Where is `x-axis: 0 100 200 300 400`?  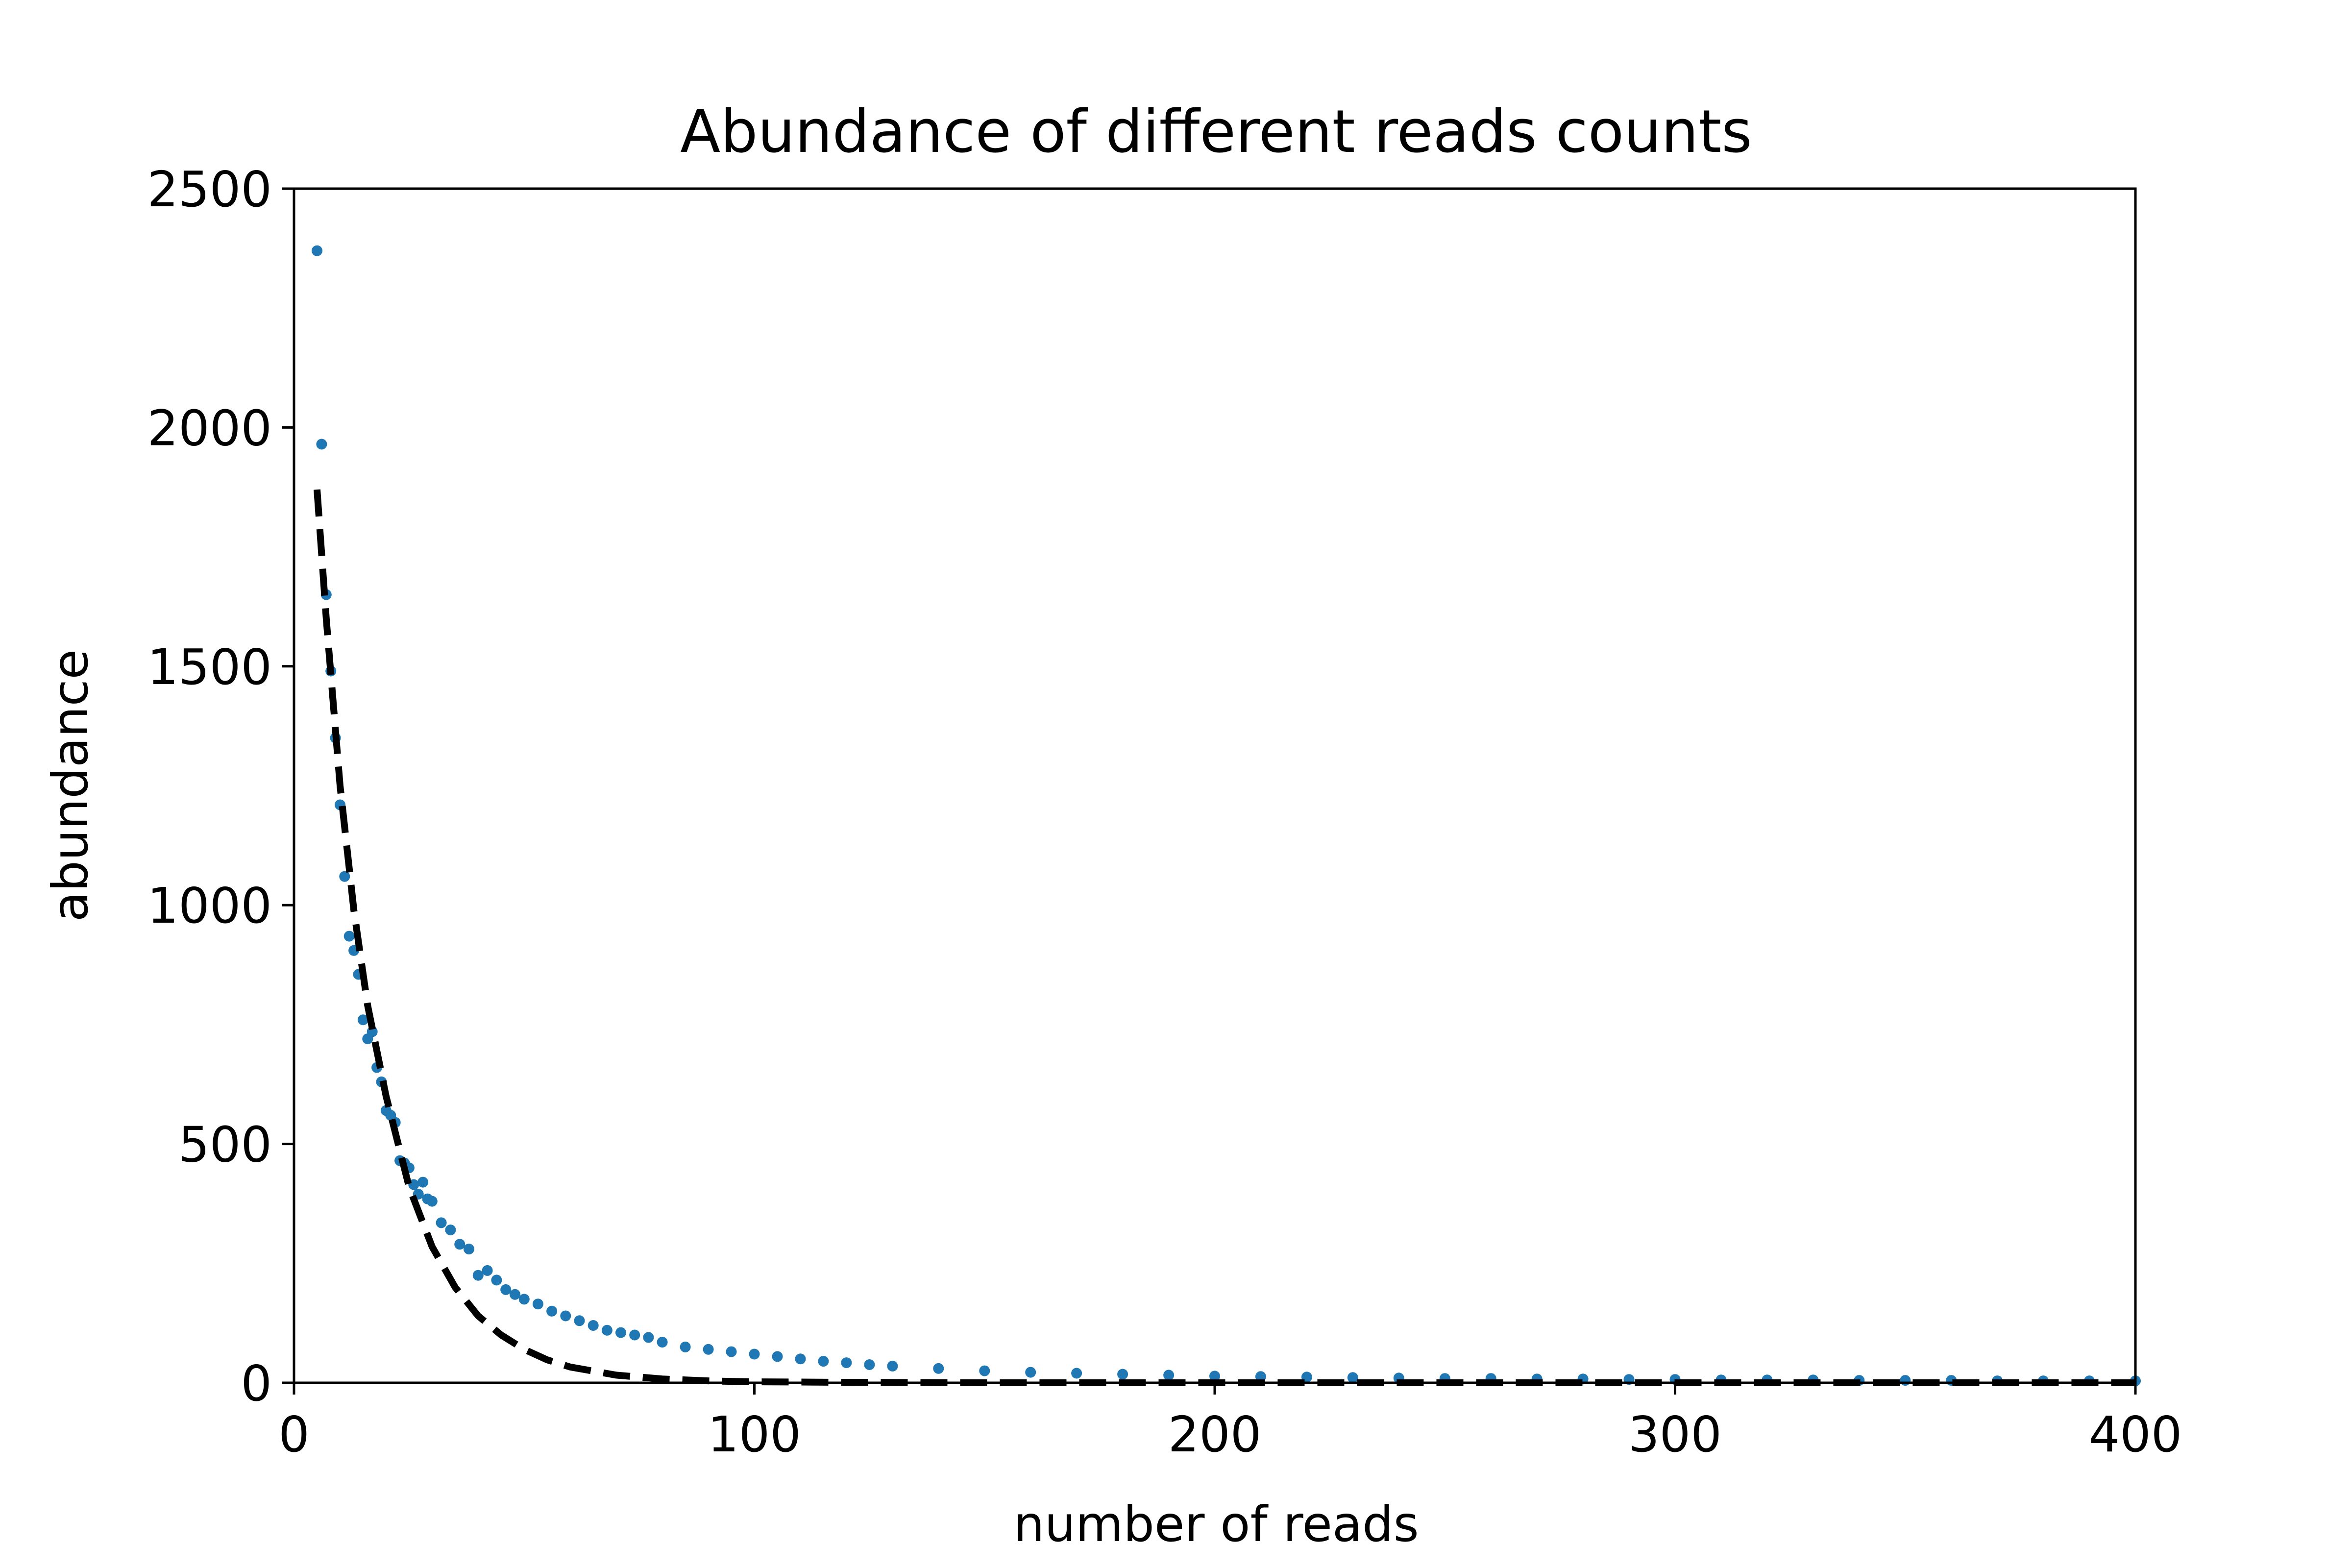 x-axis: 0 100 200 300 400 is located at coordinates (1230, 1423).